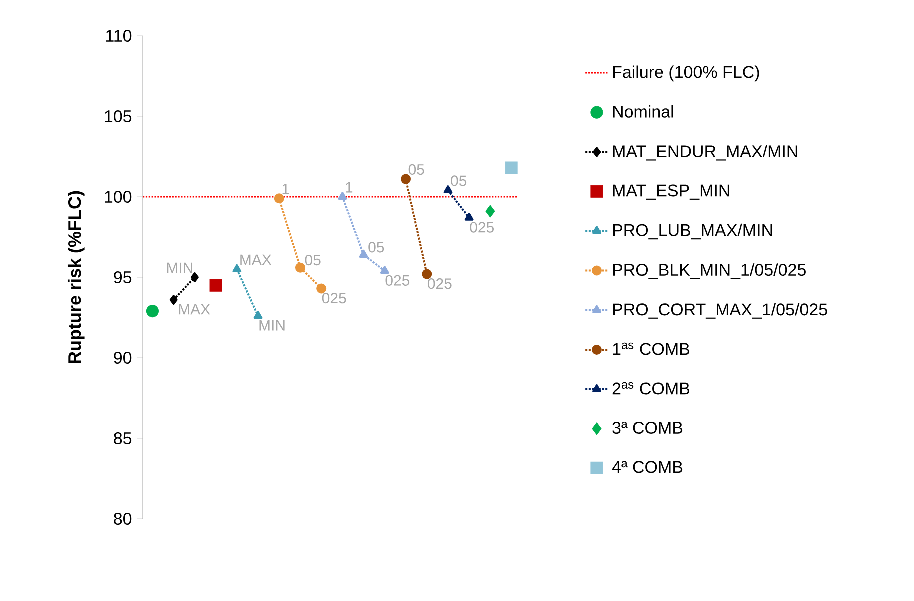 The width and height of the screenshot is (914, 601). What do you see at coordinates (123, 519) in the screenshot?
I see `y-tick-label: 80` at bounding box center [123, 519].